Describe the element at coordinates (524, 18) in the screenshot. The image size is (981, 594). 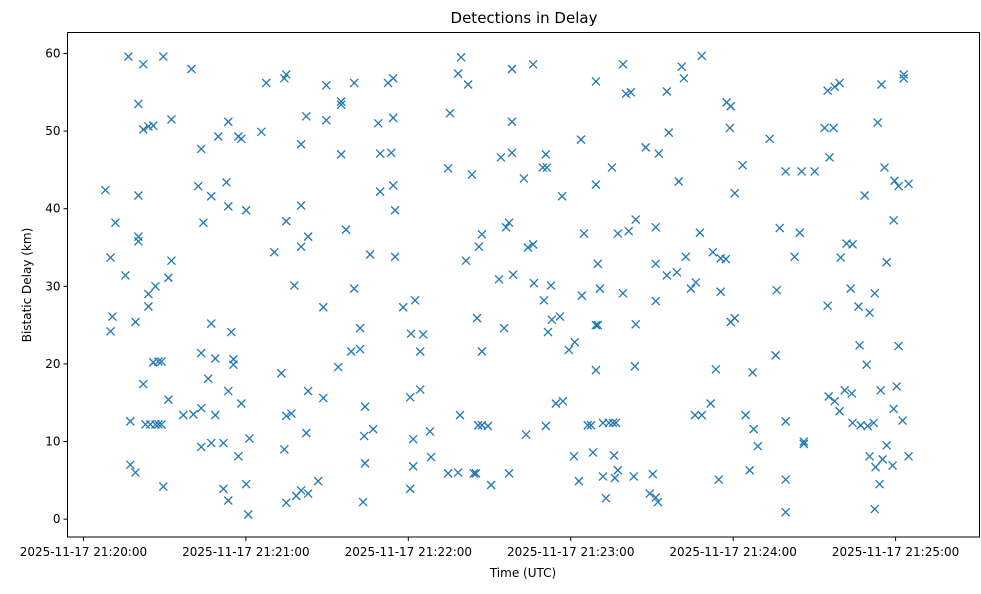
I see `chart-title: Detections in Delay` at that location.